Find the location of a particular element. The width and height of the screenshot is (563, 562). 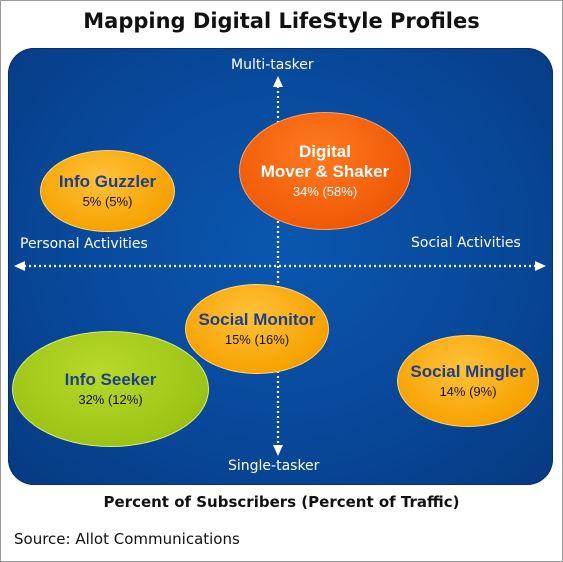

profile-info-guzzler: Info Guzzler 5% (5%) is located at coordinates (107, 191).